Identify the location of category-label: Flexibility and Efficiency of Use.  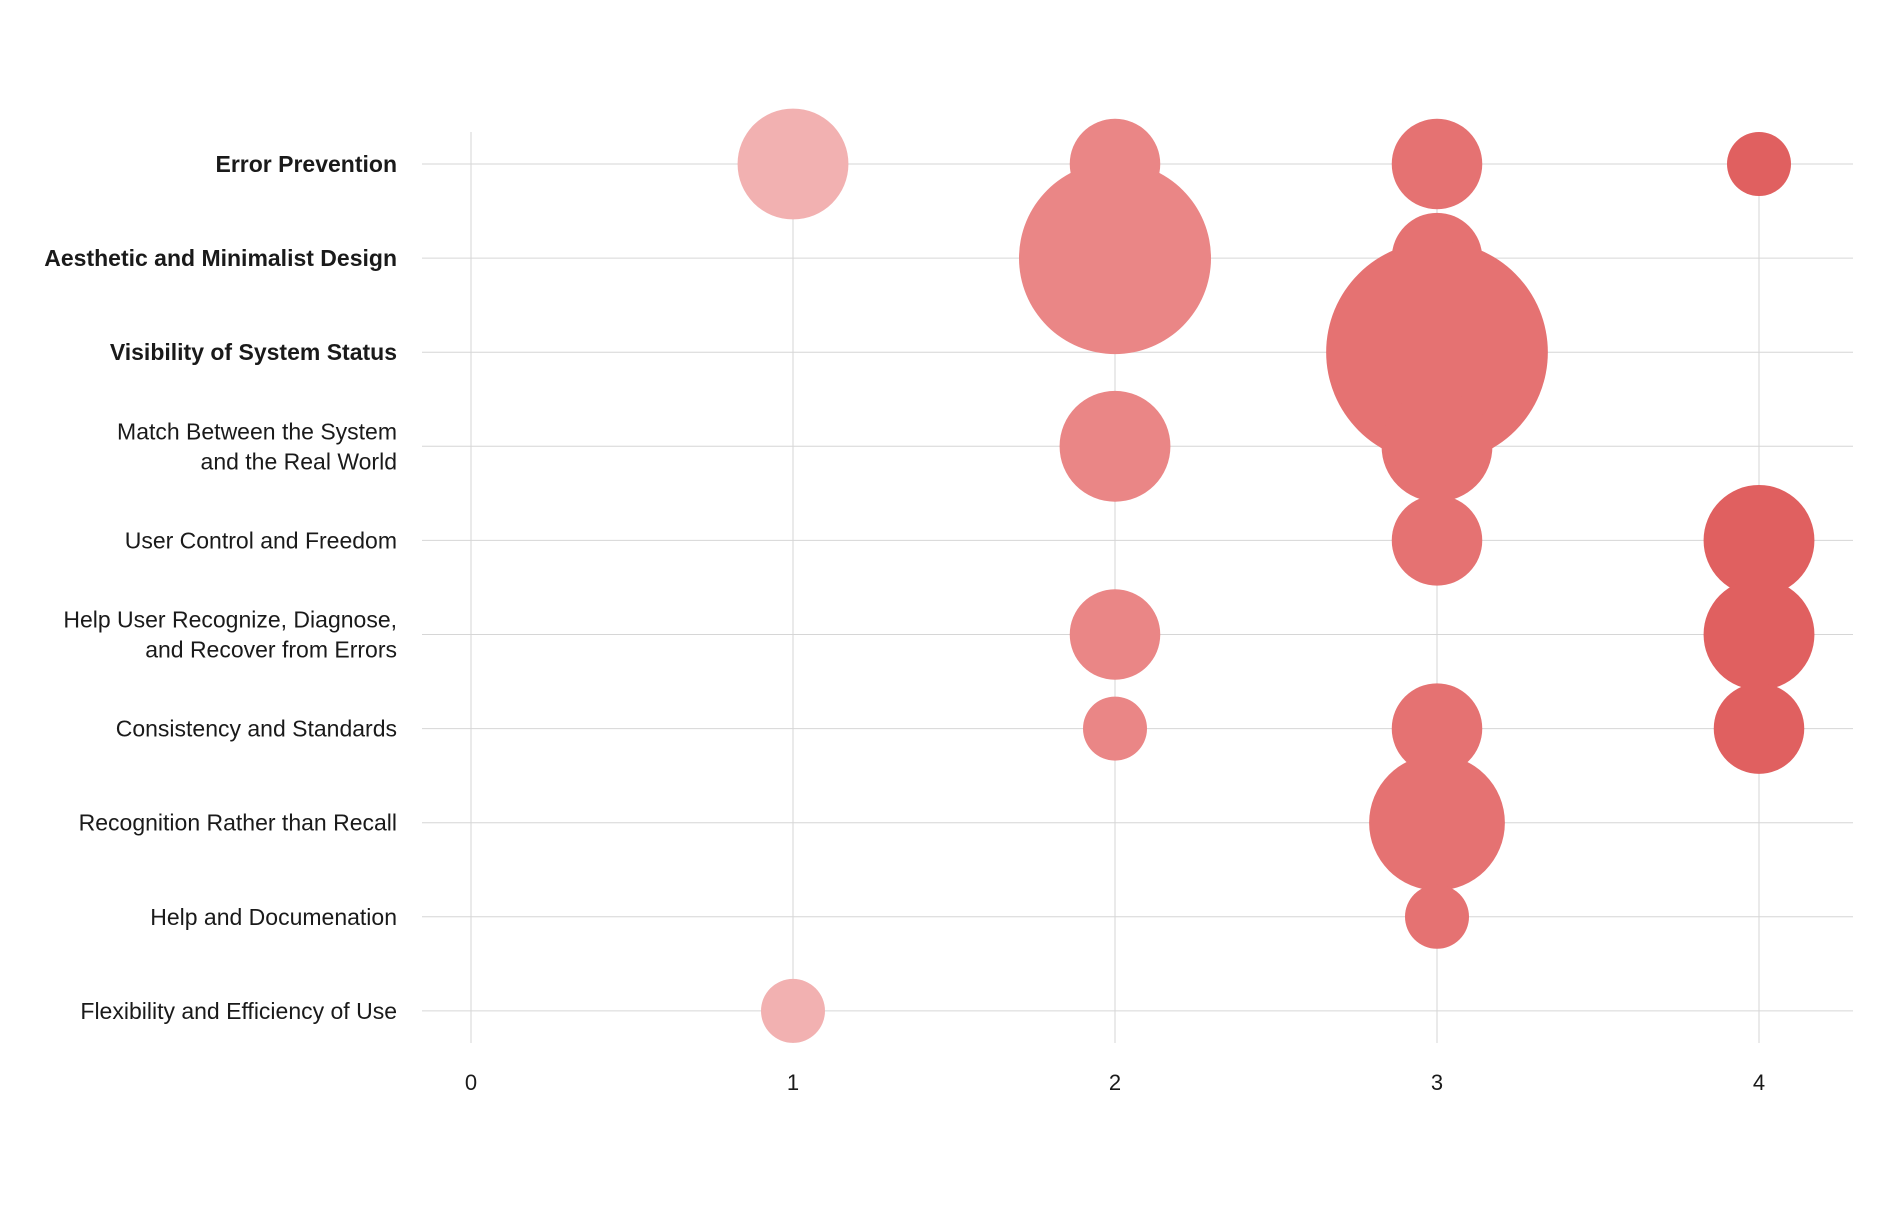
(238, 1011).